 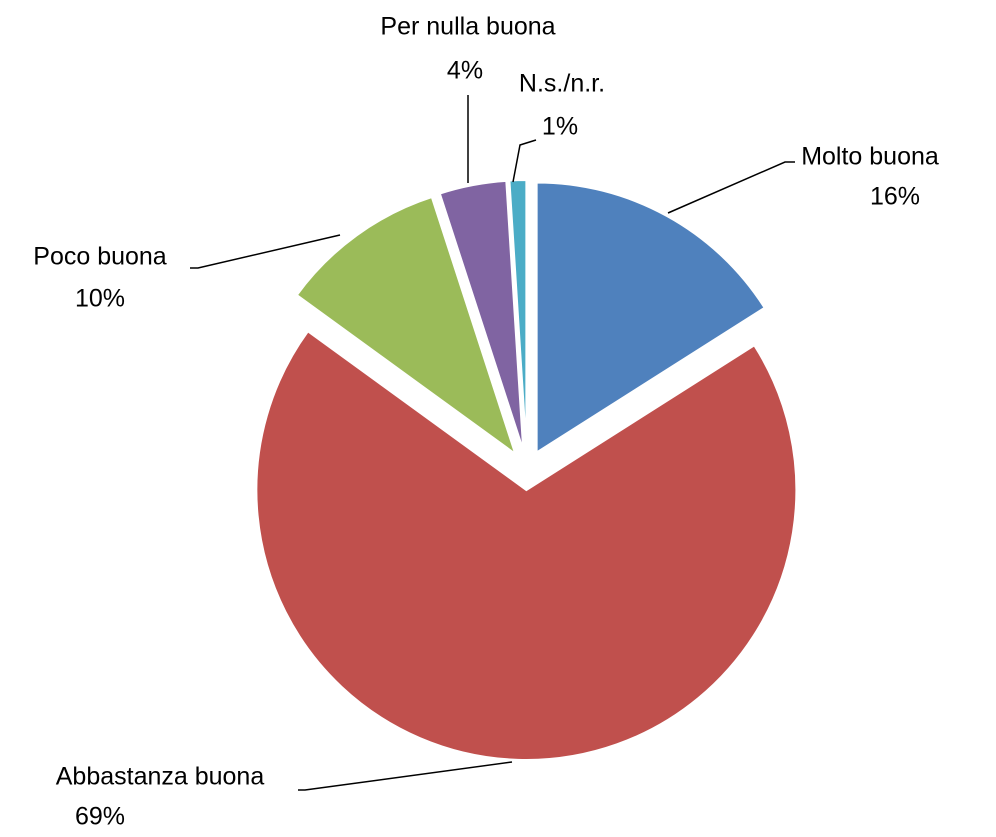 What do you see at coordinates (870, 157) in the screenshot?
I see `slice-label: Molto buona` at bounding box center [870, 157].